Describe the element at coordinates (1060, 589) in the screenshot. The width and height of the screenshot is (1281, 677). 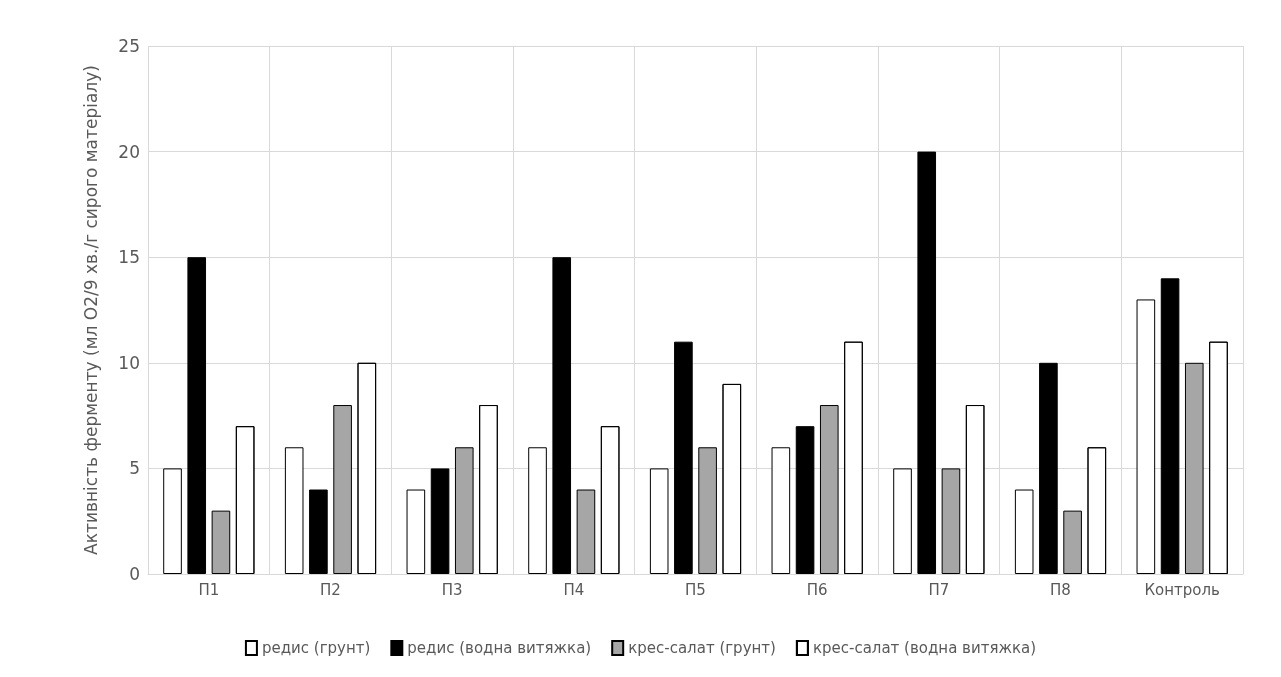
I see `x-tick-label: П8` at that location.